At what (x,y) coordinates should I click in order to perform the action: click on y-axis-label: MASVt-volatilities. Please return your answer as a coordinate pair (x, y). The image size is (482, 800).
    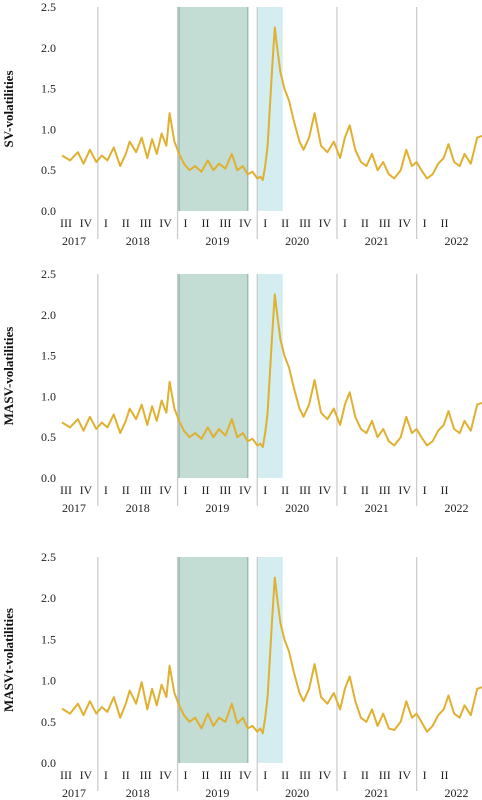
    Looking at the image, I should click on (8, 660).